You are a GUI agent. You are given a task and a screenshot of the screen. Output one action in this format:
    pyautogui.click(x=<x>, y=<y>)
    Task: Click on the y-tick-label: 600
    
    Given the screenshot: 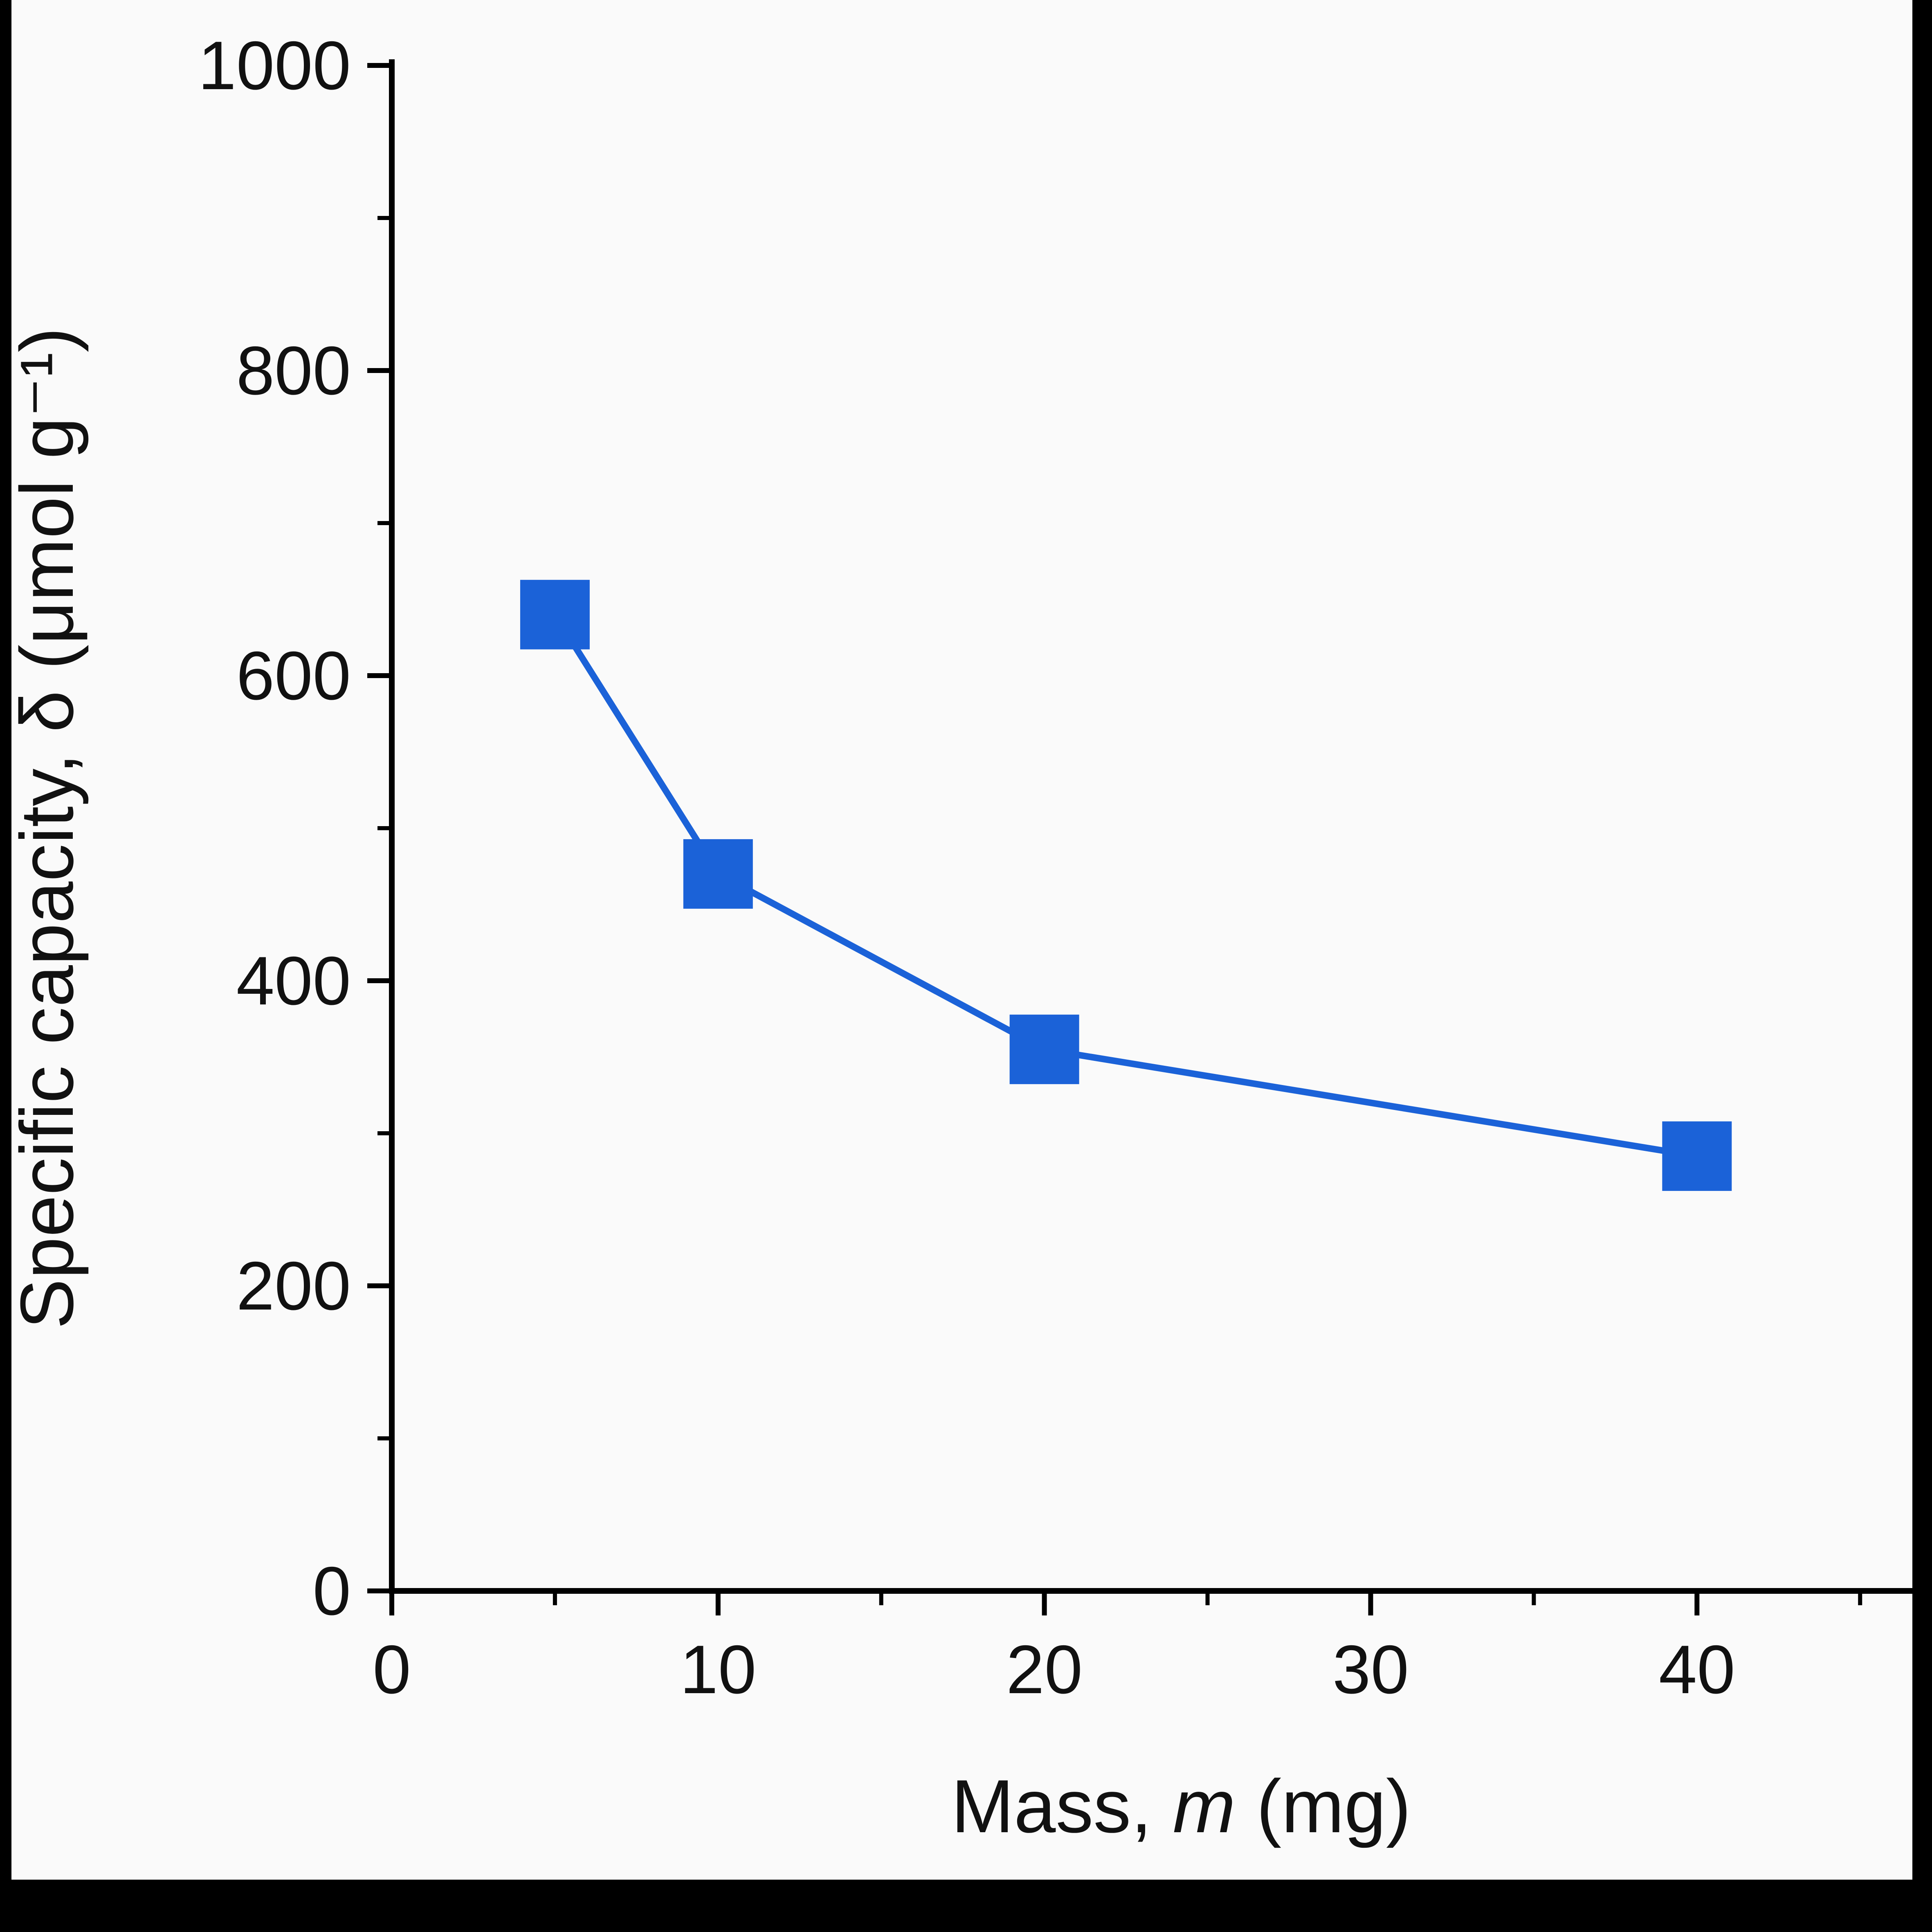 What is the action you would take?
    pyautogui.click(x=293, y=675)
    